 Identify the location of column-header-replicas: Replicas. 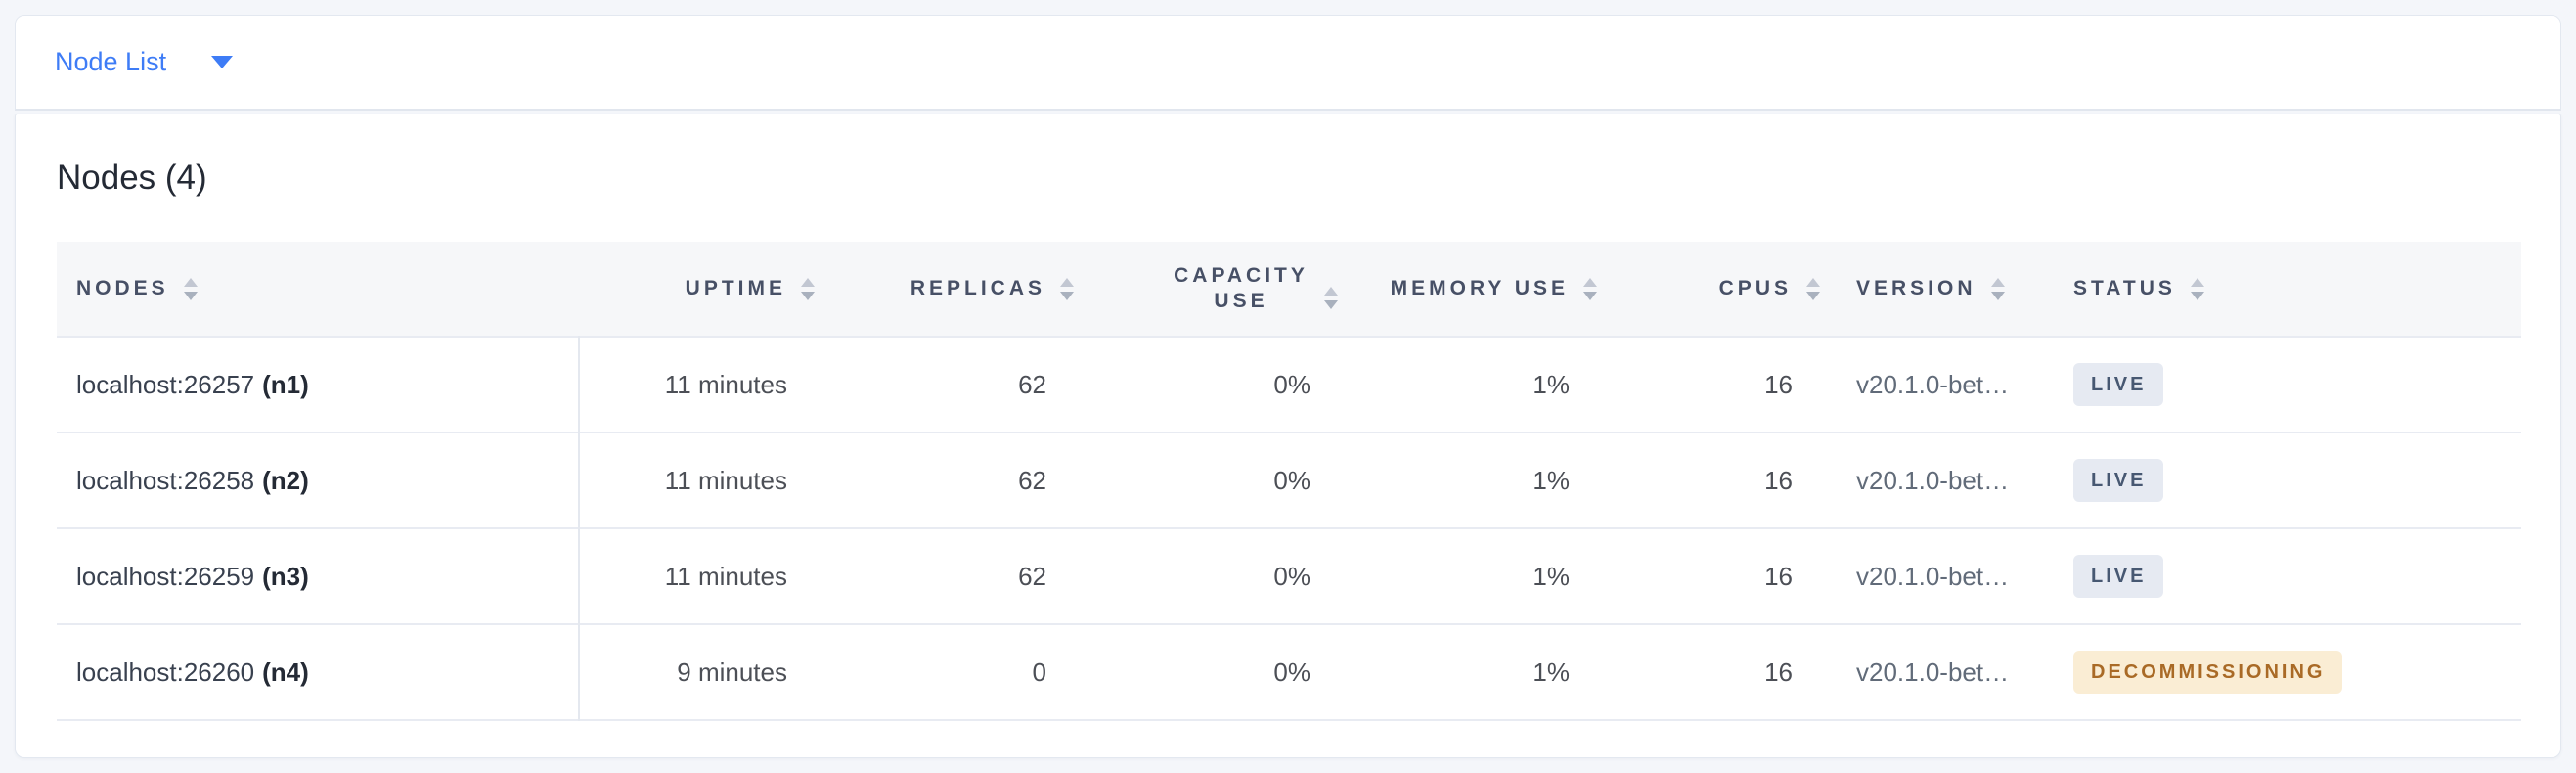
(952, 290).